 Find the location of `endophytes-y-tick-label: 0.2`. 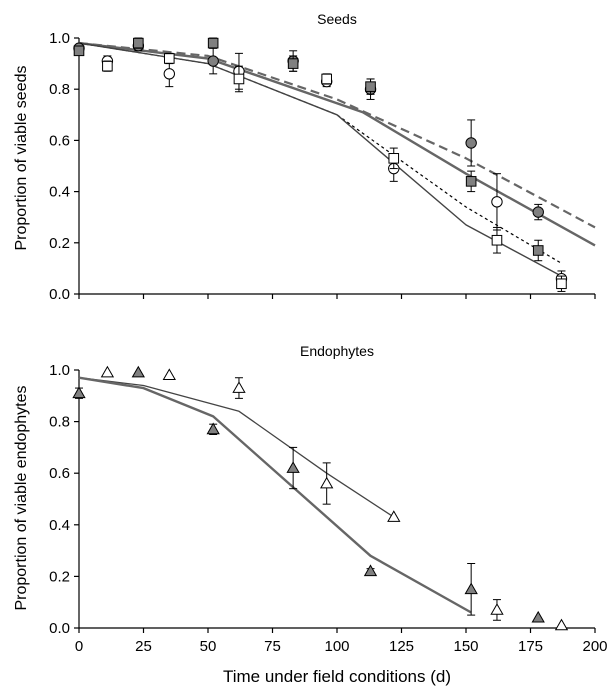

endophytes-y-tick-label: 0.2 is located at coordinates (59, 576).